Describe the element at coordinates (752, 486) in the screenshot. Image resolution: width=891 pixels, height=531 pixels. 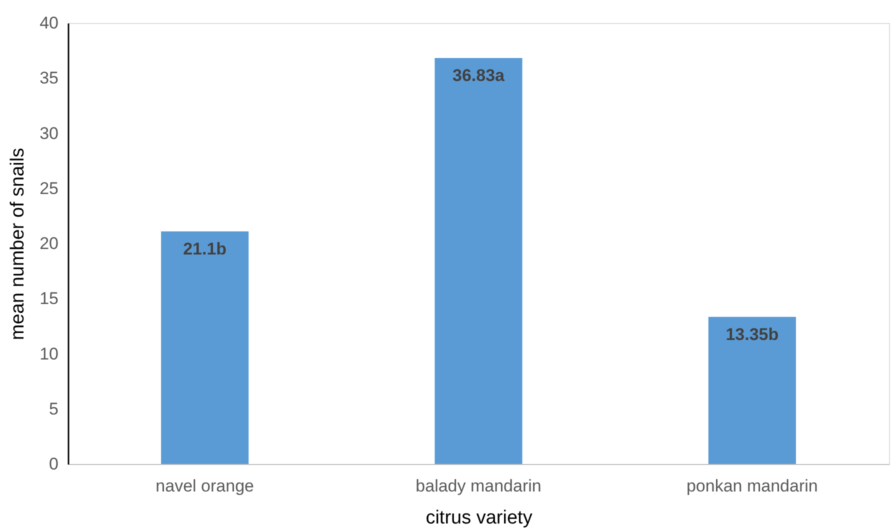
I see `x-tick-label: ponkan mandarin` at that location.